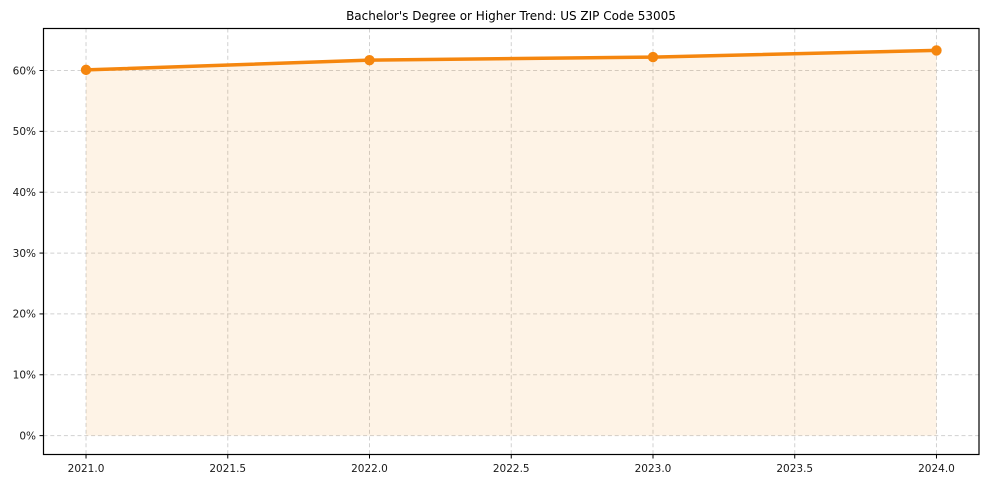 The height and width of the screenshot is (490, 989). Describe the element at coordinates (24, 132) in the screenshot. I see `y-tick-label: 50%` at that location.